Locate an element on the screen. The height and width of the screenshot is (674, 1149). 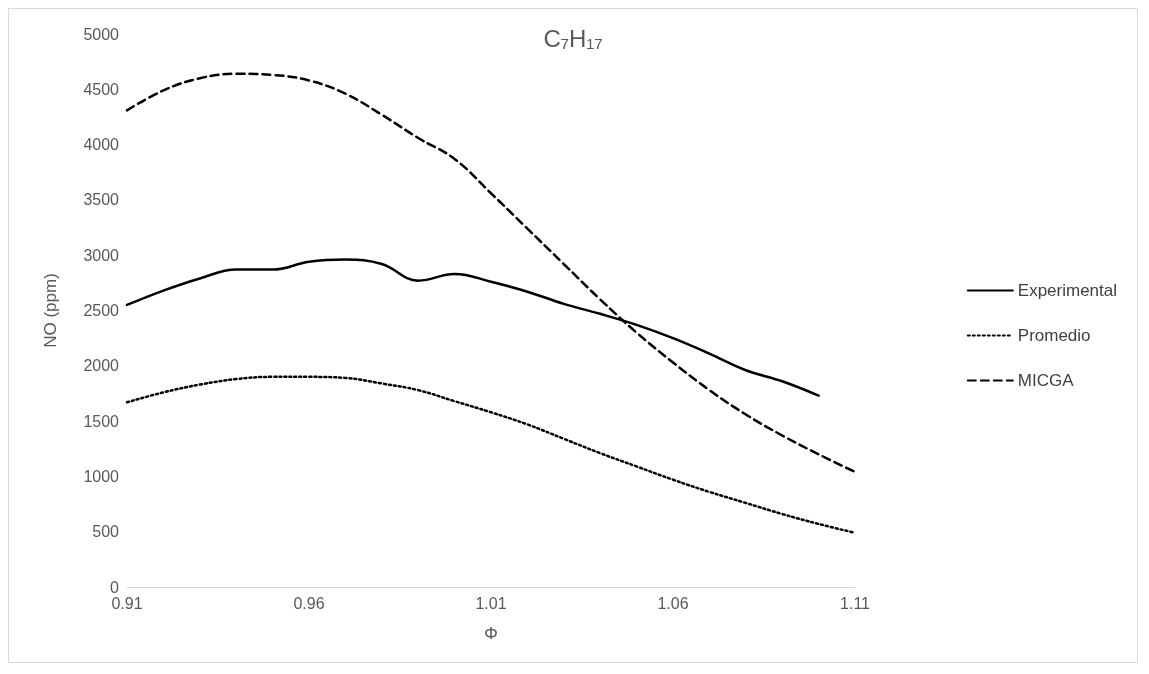
y-tick-label: 1500 is located at coordinates (101, 421).